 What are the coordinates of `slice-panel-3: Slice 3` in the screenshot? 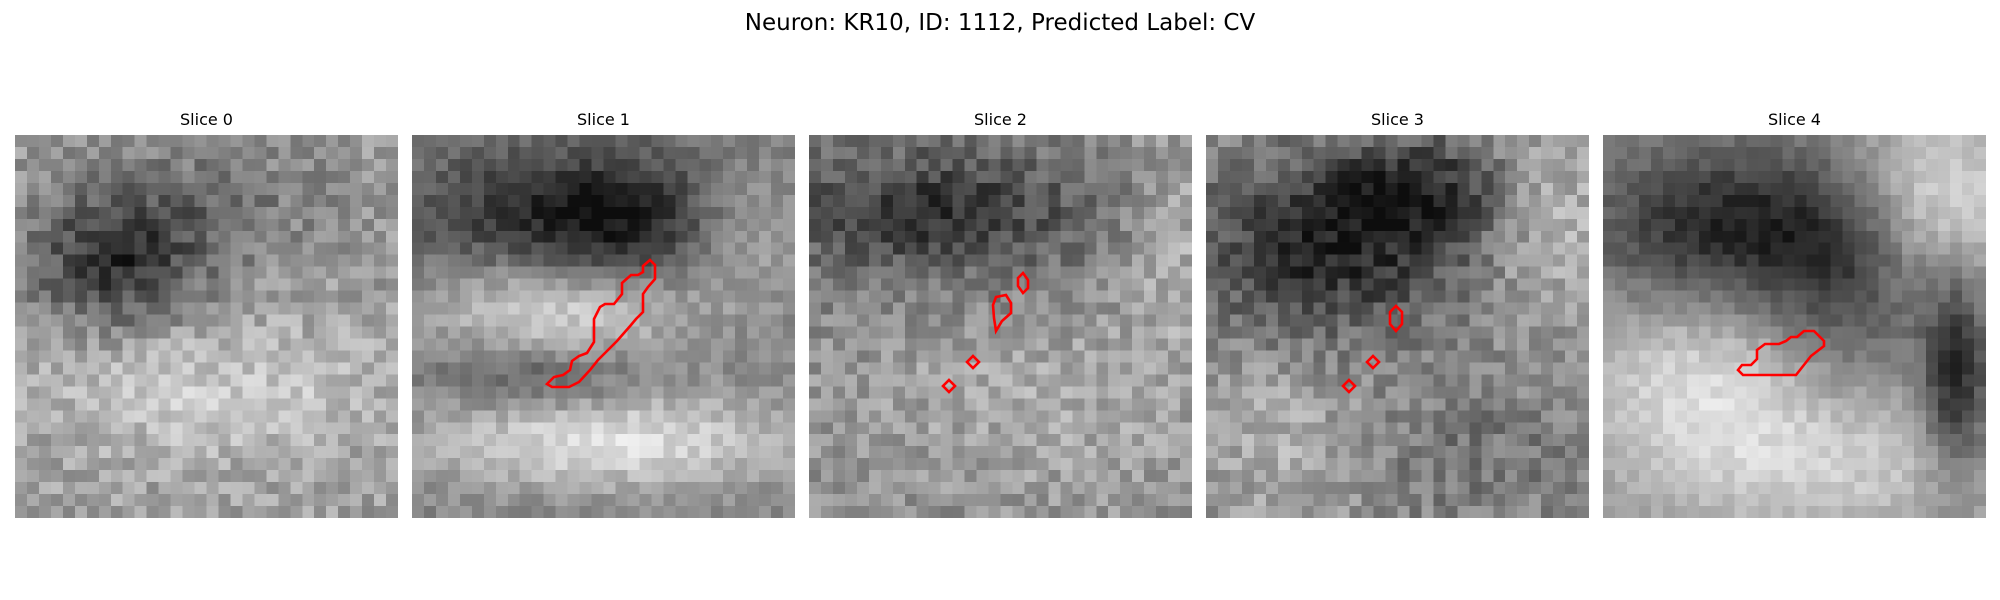 It's located at (1397, 313).